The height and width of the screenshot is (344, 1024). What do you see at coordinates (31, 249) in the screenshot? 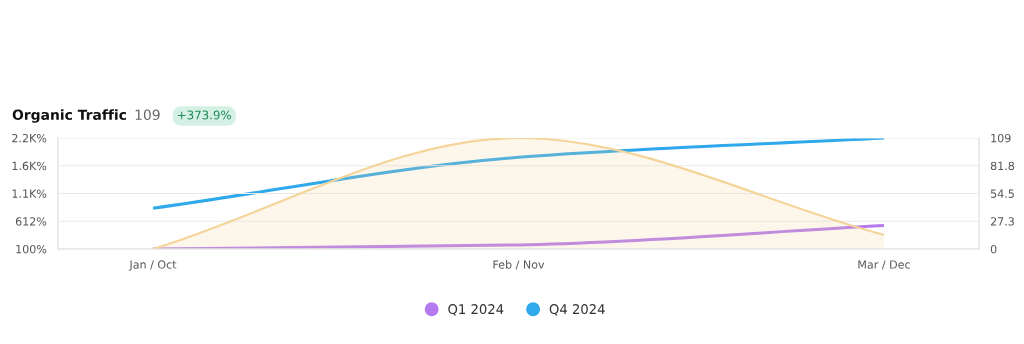
I see `y-tick-label: 100%` at bounding box center [31, 249].